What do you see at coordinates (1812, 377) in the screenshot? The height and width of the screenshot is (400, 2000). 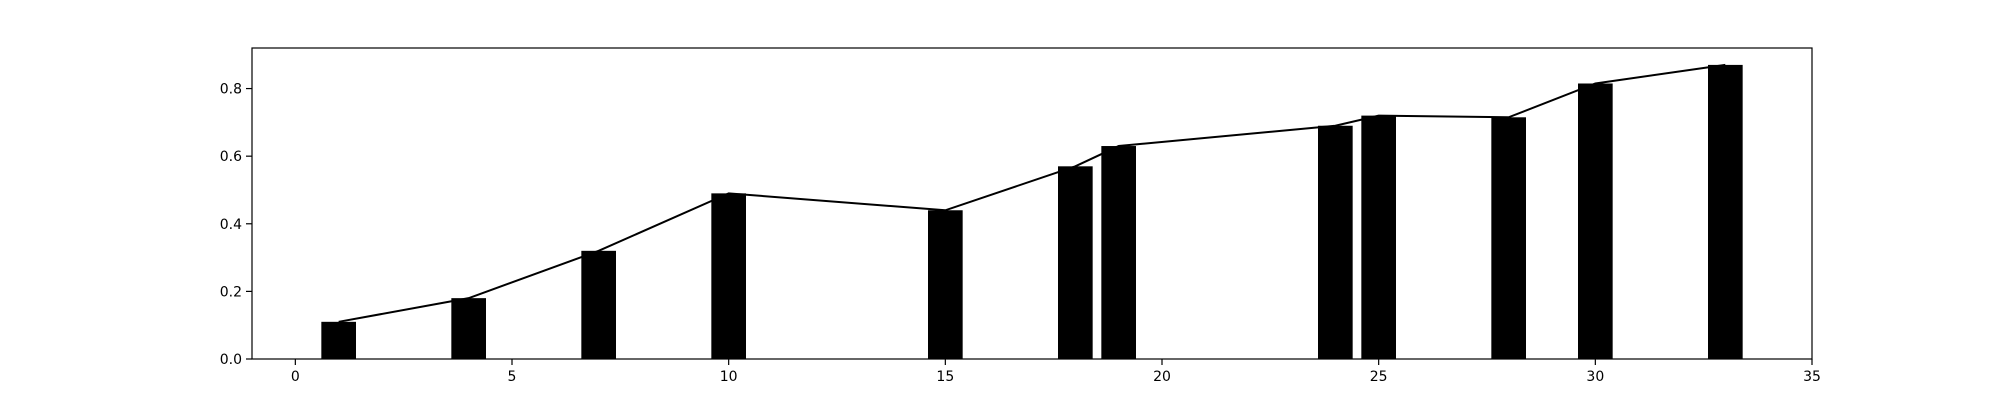 I see `x-tick-label: 35` at bounding box center [1812, 377].